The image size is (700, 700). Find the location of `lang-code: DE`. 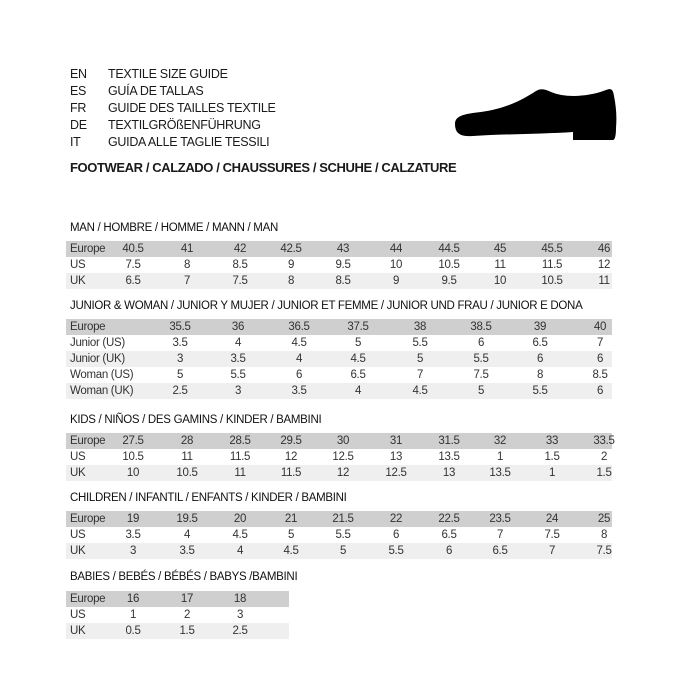

lang-code: DE is located at coordinates (78, 125).